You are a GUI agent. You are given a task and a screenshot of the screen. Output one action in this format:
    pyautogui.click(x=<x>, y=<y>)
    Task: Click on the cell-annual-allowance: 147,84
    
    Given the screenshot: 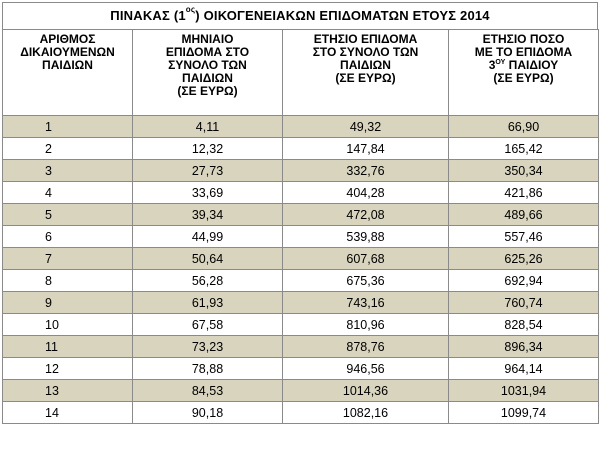 What is the action you would take?
    pyautogui.click(x=365, y=148)
    